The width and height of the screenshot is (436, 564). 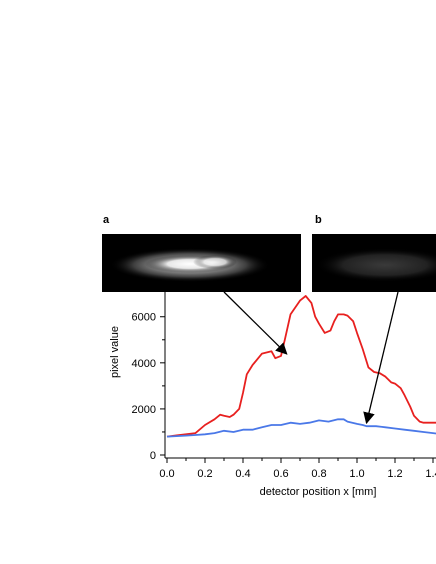 I want to click on y-tick-label: 4000, so click(x=144, y=364).